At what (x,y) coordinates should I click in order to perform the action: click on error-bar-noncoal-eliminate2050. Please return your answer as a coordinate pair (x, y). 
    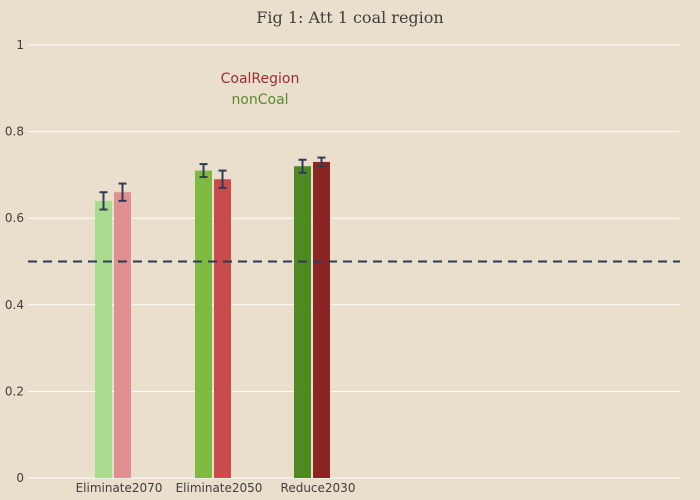
    Looking at the image, I should click on (203, 171).